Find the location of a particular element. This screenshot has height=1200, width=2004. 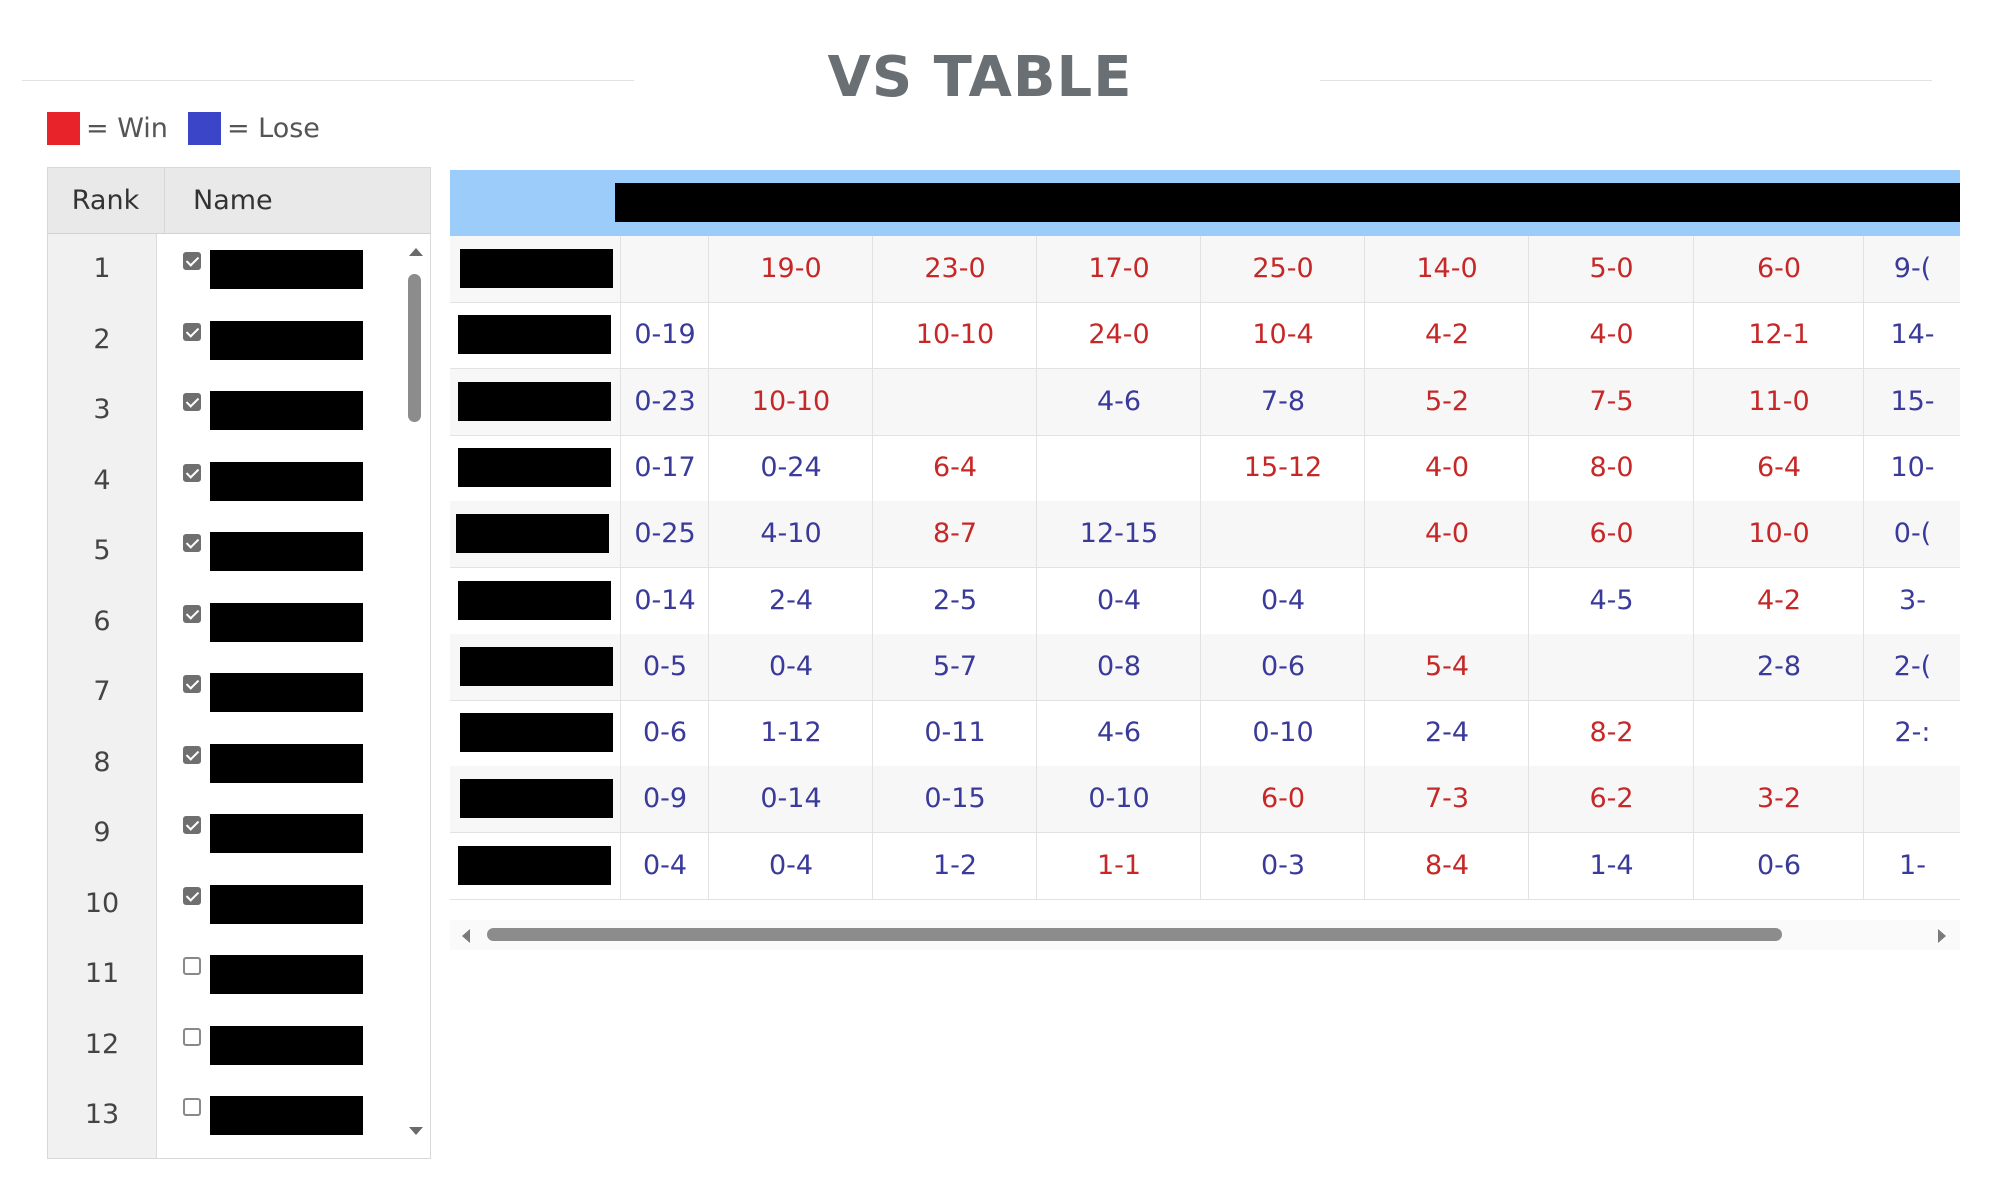

vs-record-cell: 0-25 is located at coordinates (664, 534).